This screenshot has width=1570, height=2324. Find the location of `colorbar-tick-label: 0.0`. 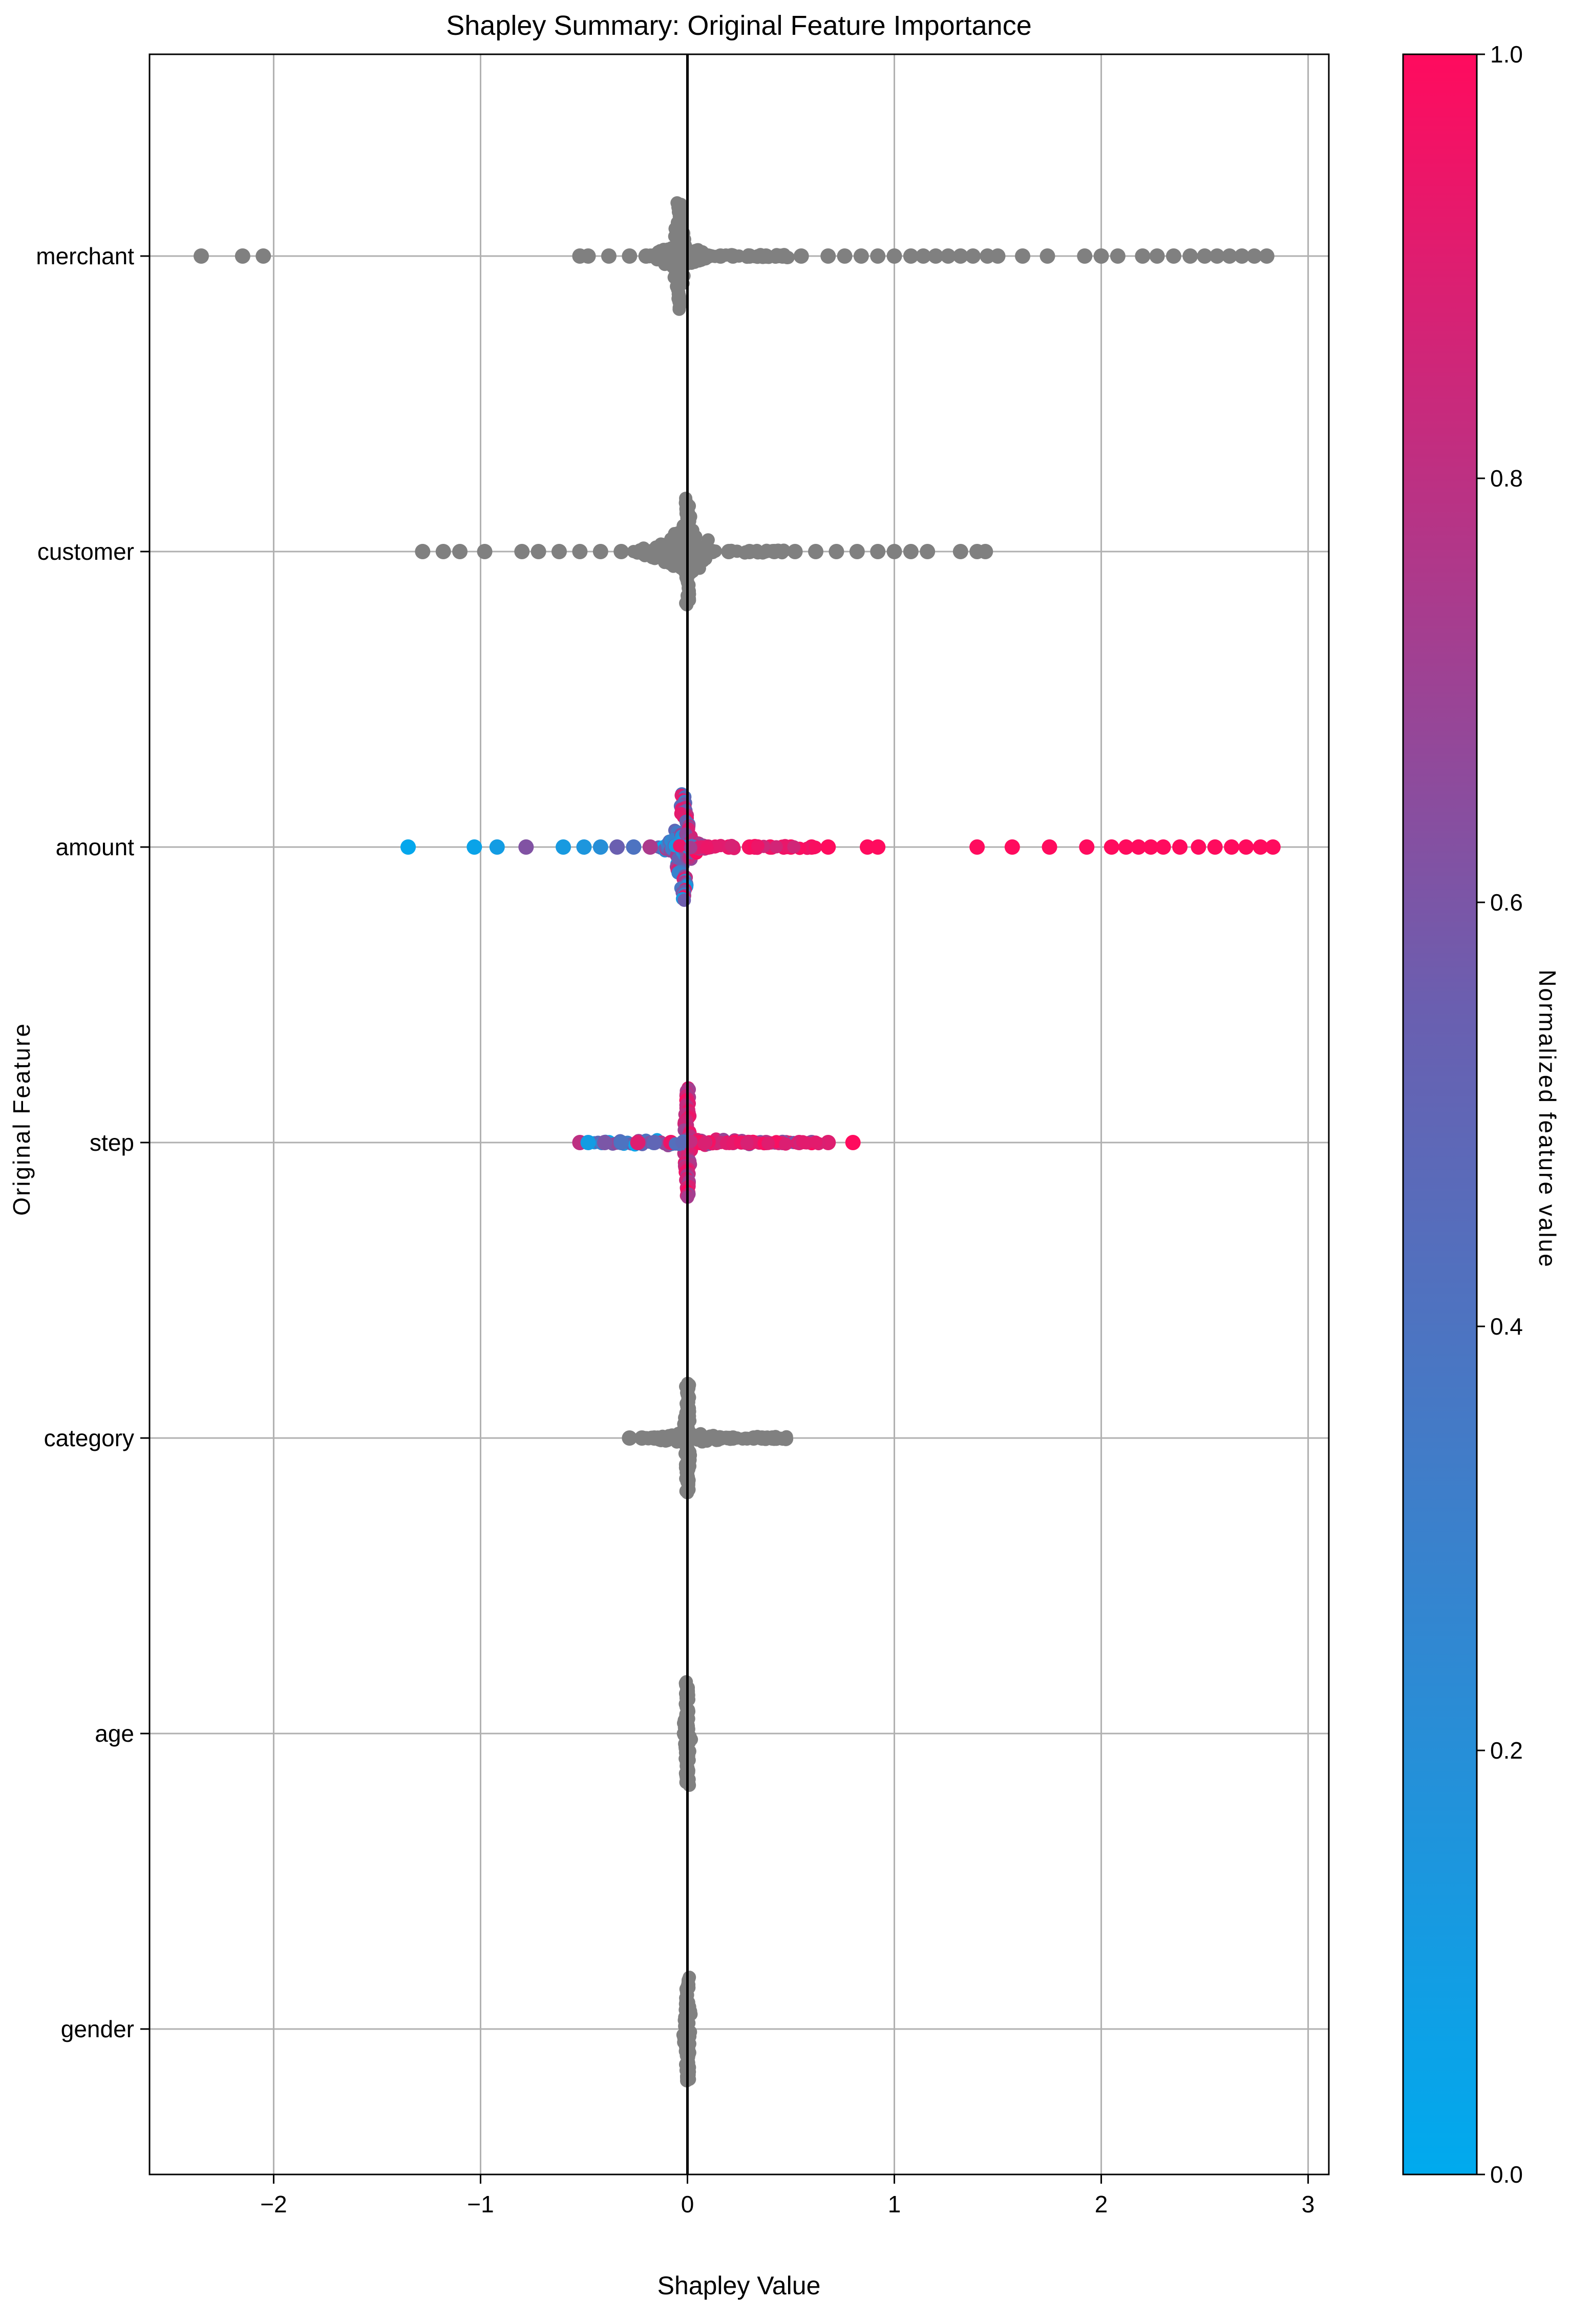

colorbar-tick-label: 0.0 is located at coordinates (1507, 2174).